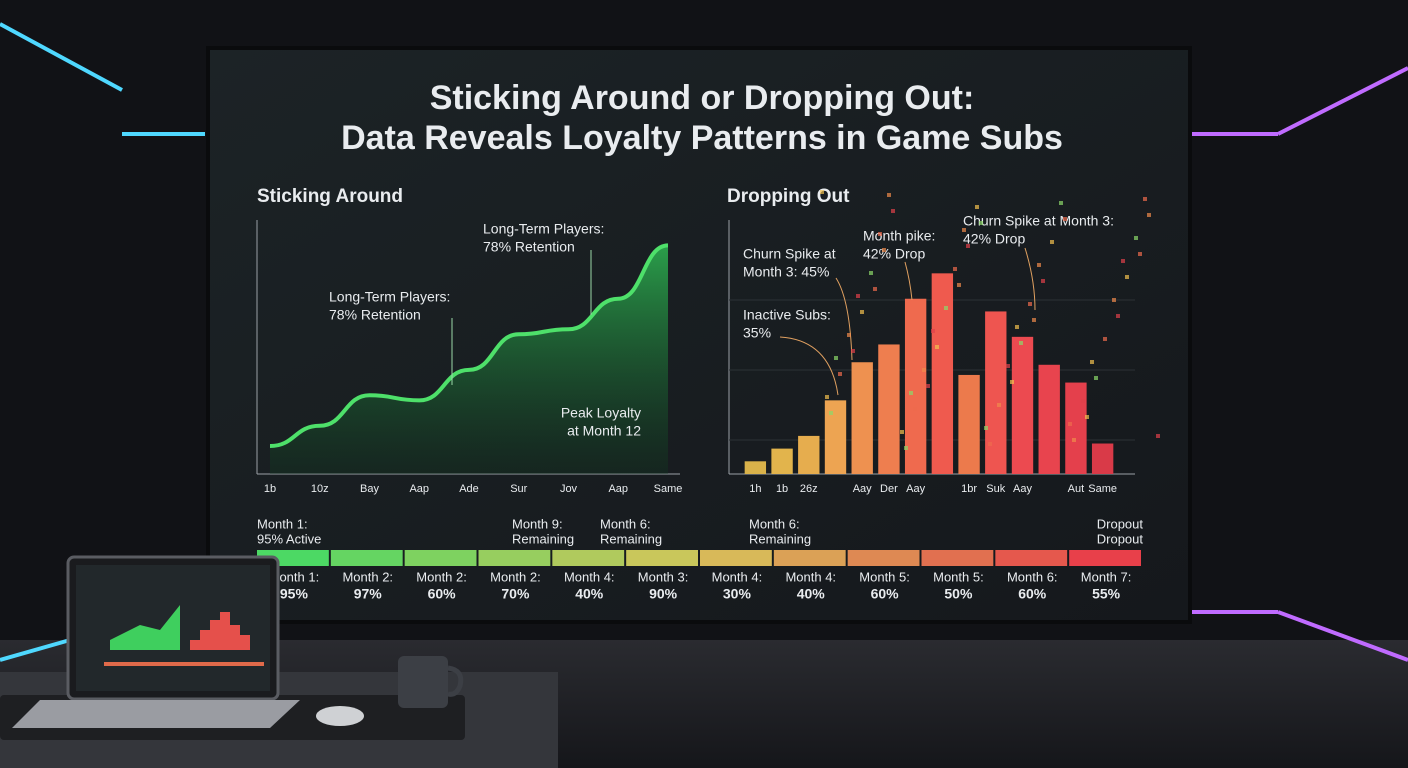 This screenshot has width=1408, height=768. Describe the element at coordinates (294, 576) in the screenshot. I see `timeline-label: Month 1:` at that location.